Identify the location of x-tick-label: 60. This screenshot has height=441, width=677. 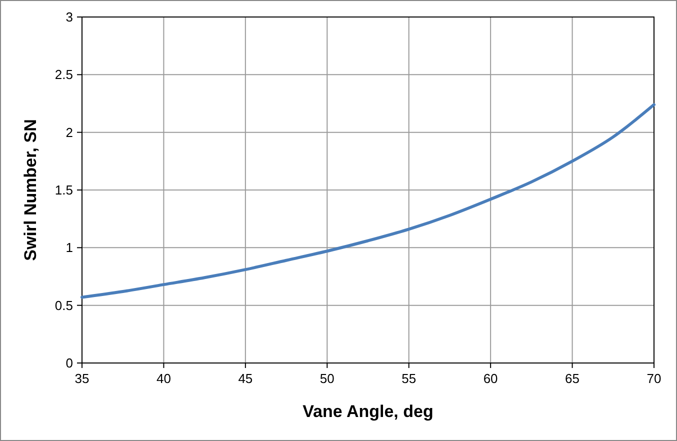
(490, 378).